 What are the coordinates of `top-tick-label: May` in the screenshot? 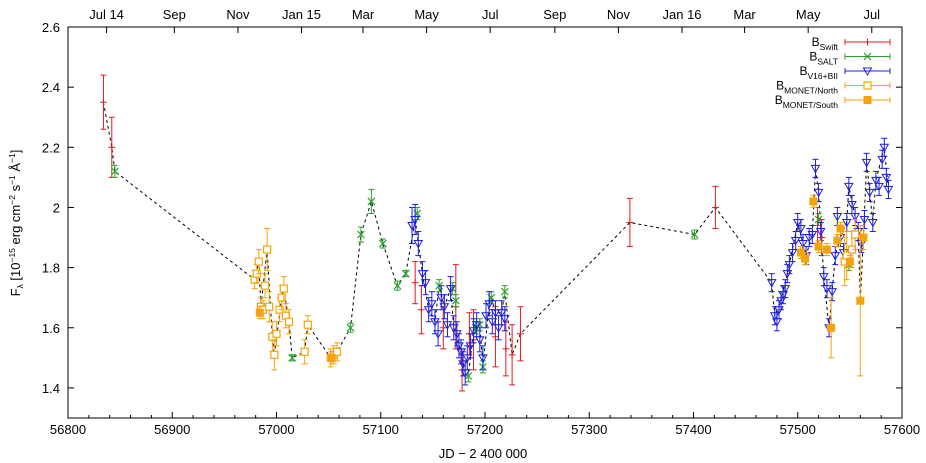 It's located at (426, 14).